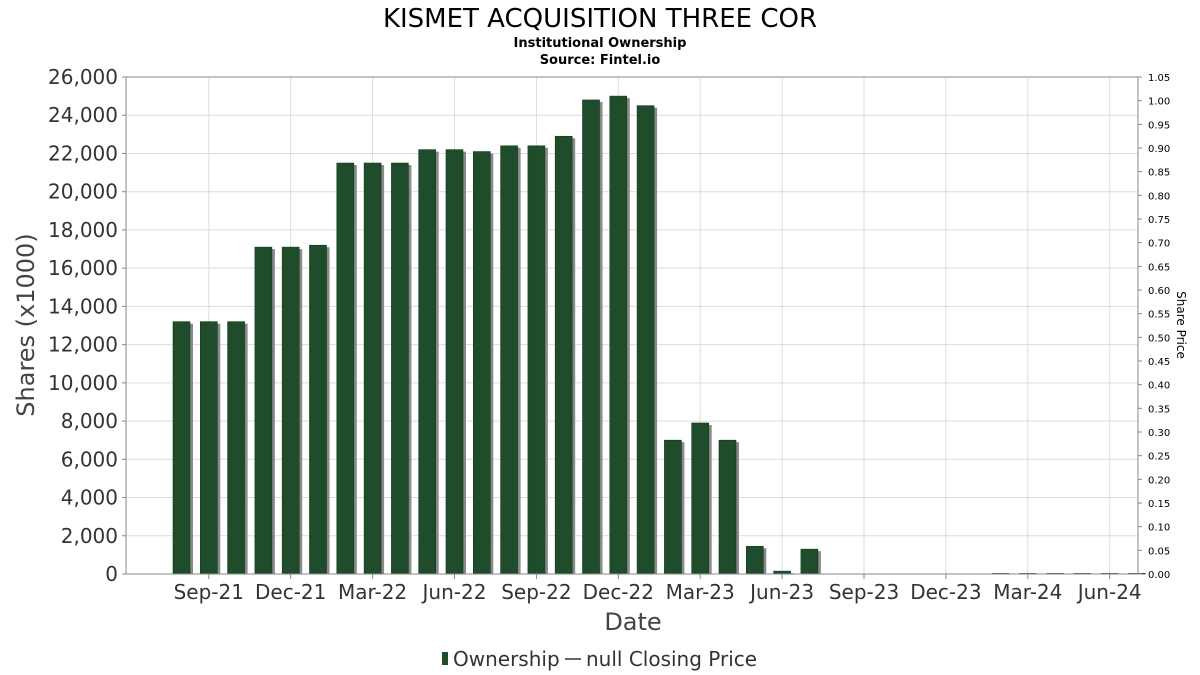 The width and height of the screenshot is (1200, 675). I want to click on x-tick-label: Dec-21, so click(290, 592).